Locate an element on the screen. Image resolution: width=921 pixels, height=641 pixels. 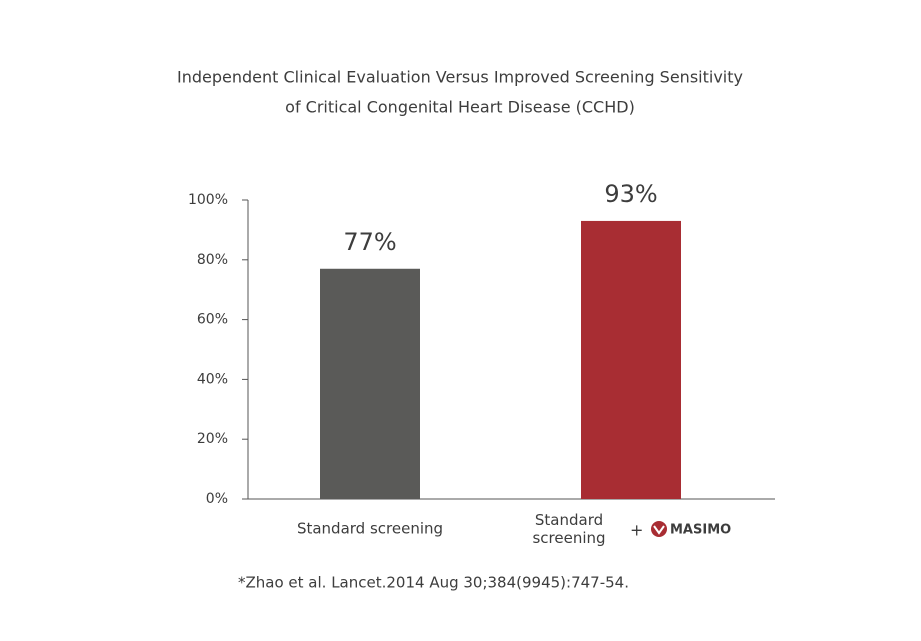
y-tick-label: 60% is located at coordinates (212, 320).